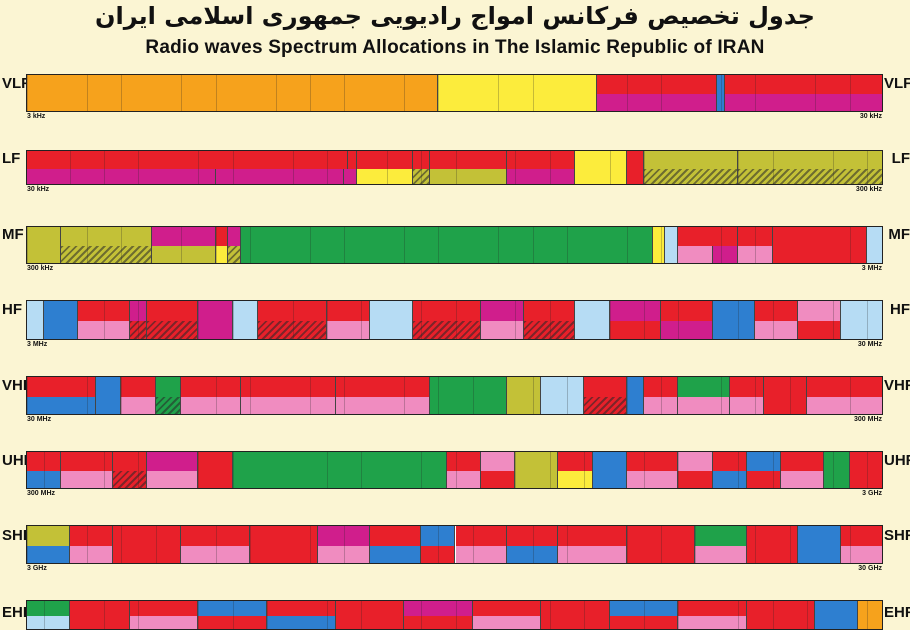 Image resolution: width=910 pixels, height=630 pixels. Describe the element at coordinates (17, 535) in the screenshot. I see `band-label-shf-left: SHF` at that location.